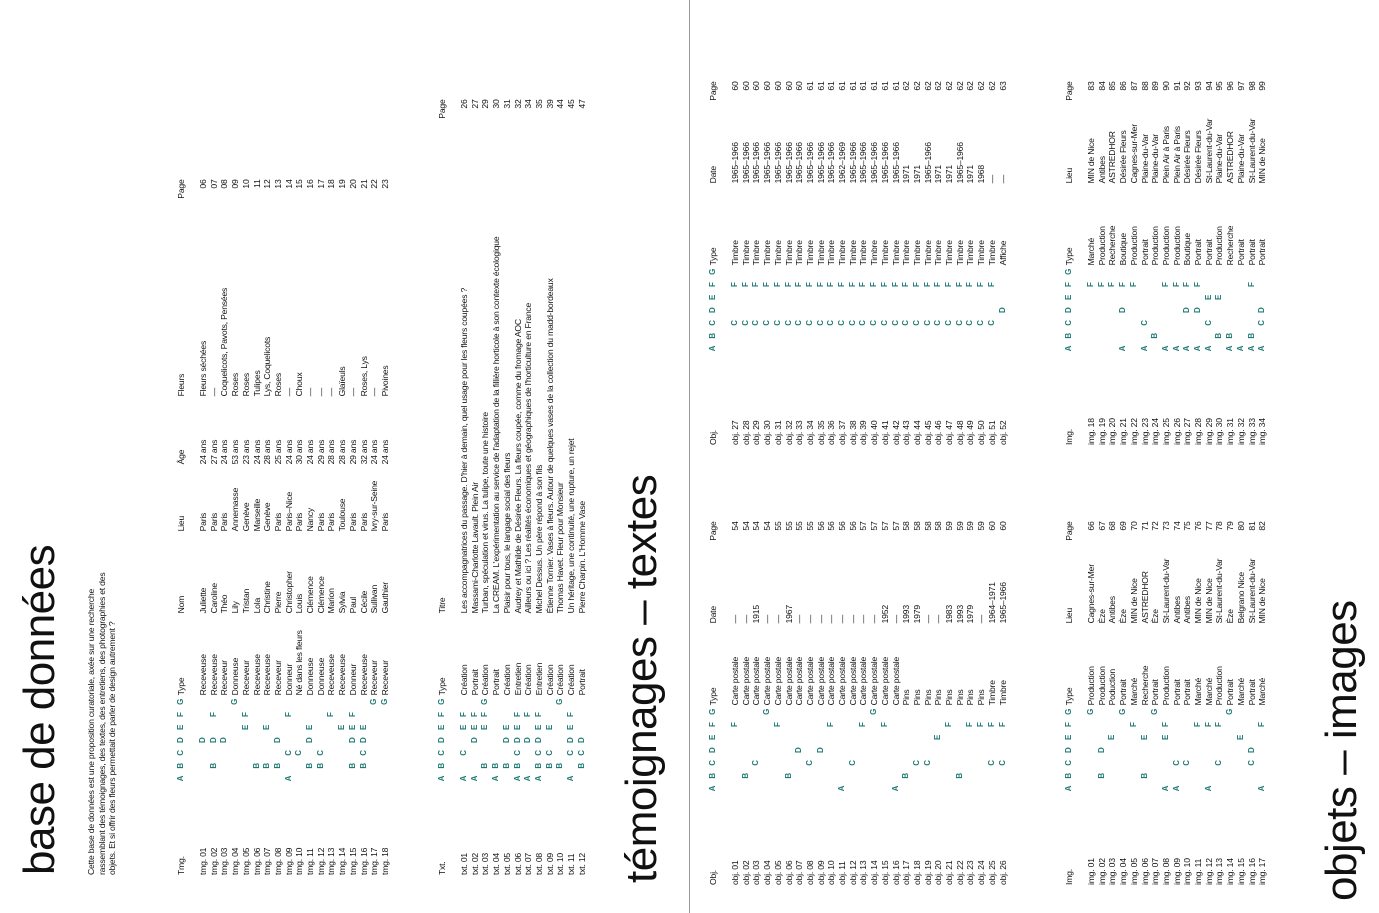 The height and width of the screenshot is (913, 1379). I want to click on table-cell: Michel Dessus. Un père répond à son fils, so click(538, 539).